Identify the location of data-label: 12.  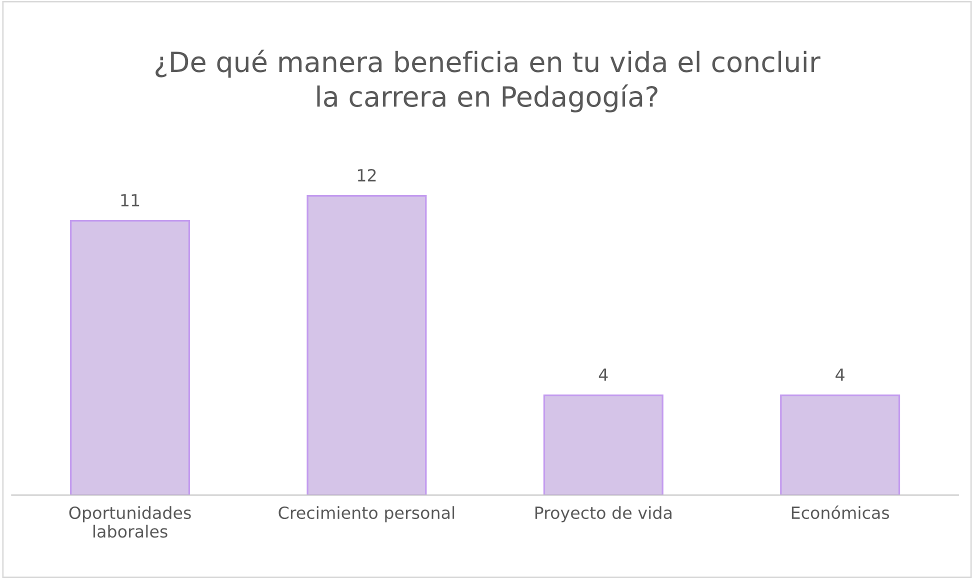
(367, 175).